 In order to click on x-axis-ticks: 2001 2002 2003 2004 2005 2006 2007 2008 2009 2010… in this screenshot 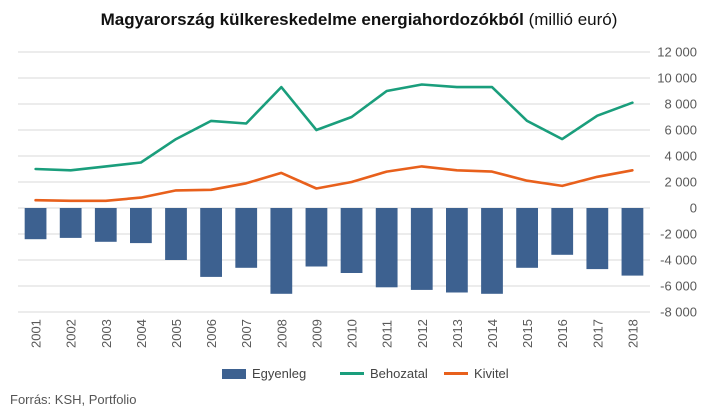, I will do `click(335, 333)`.